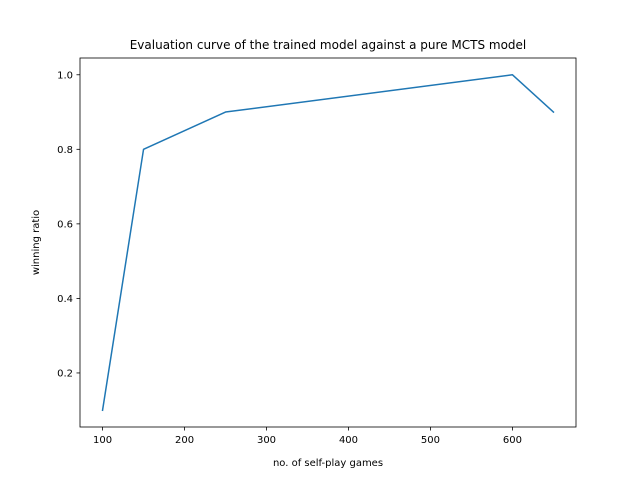 The width and height of the screenshot is (640, 480). I want to click on x-axis-label: no. of self-play games, so click(328, 463).